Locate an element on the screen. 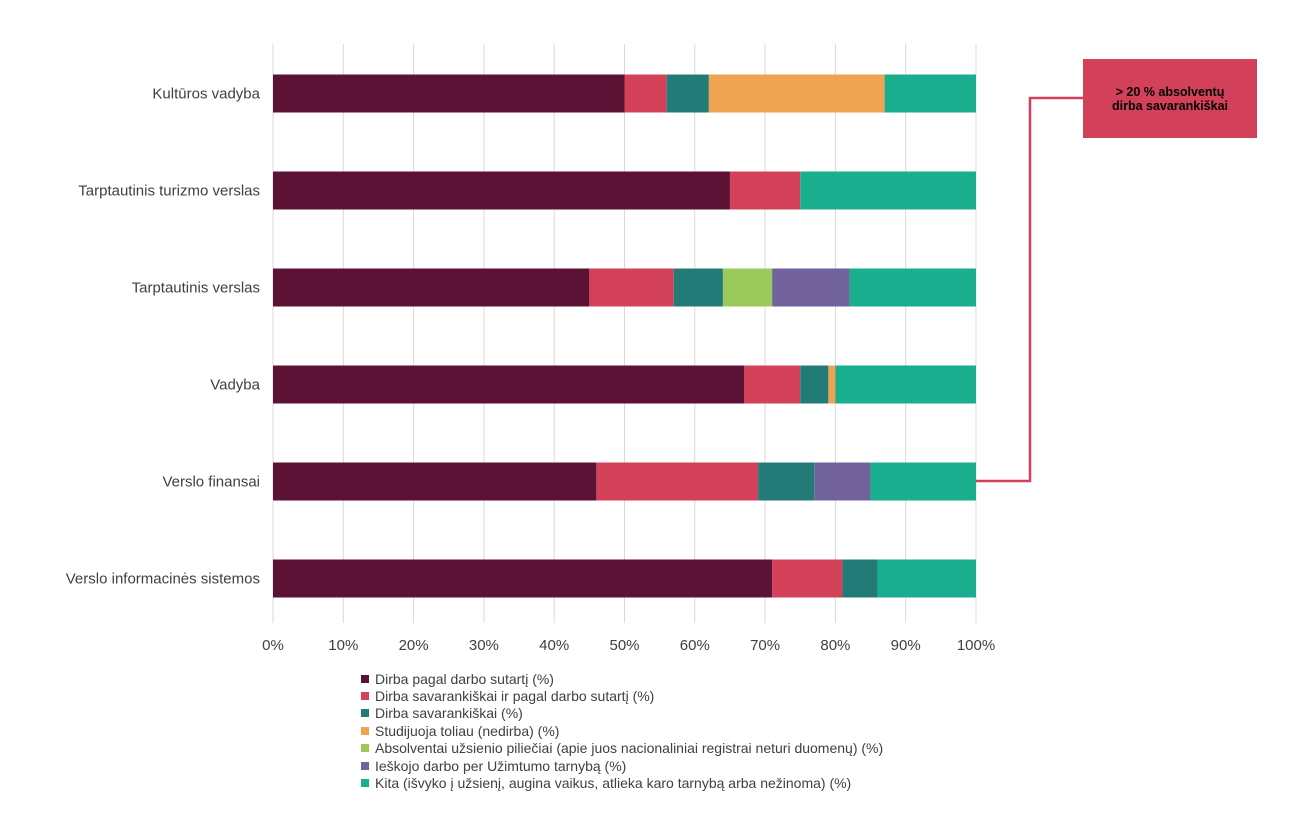 The width and height of the screenshot is (1309, 827). callout-text-line1: > 20 % absolventų is located at coordinates (1170, 91).